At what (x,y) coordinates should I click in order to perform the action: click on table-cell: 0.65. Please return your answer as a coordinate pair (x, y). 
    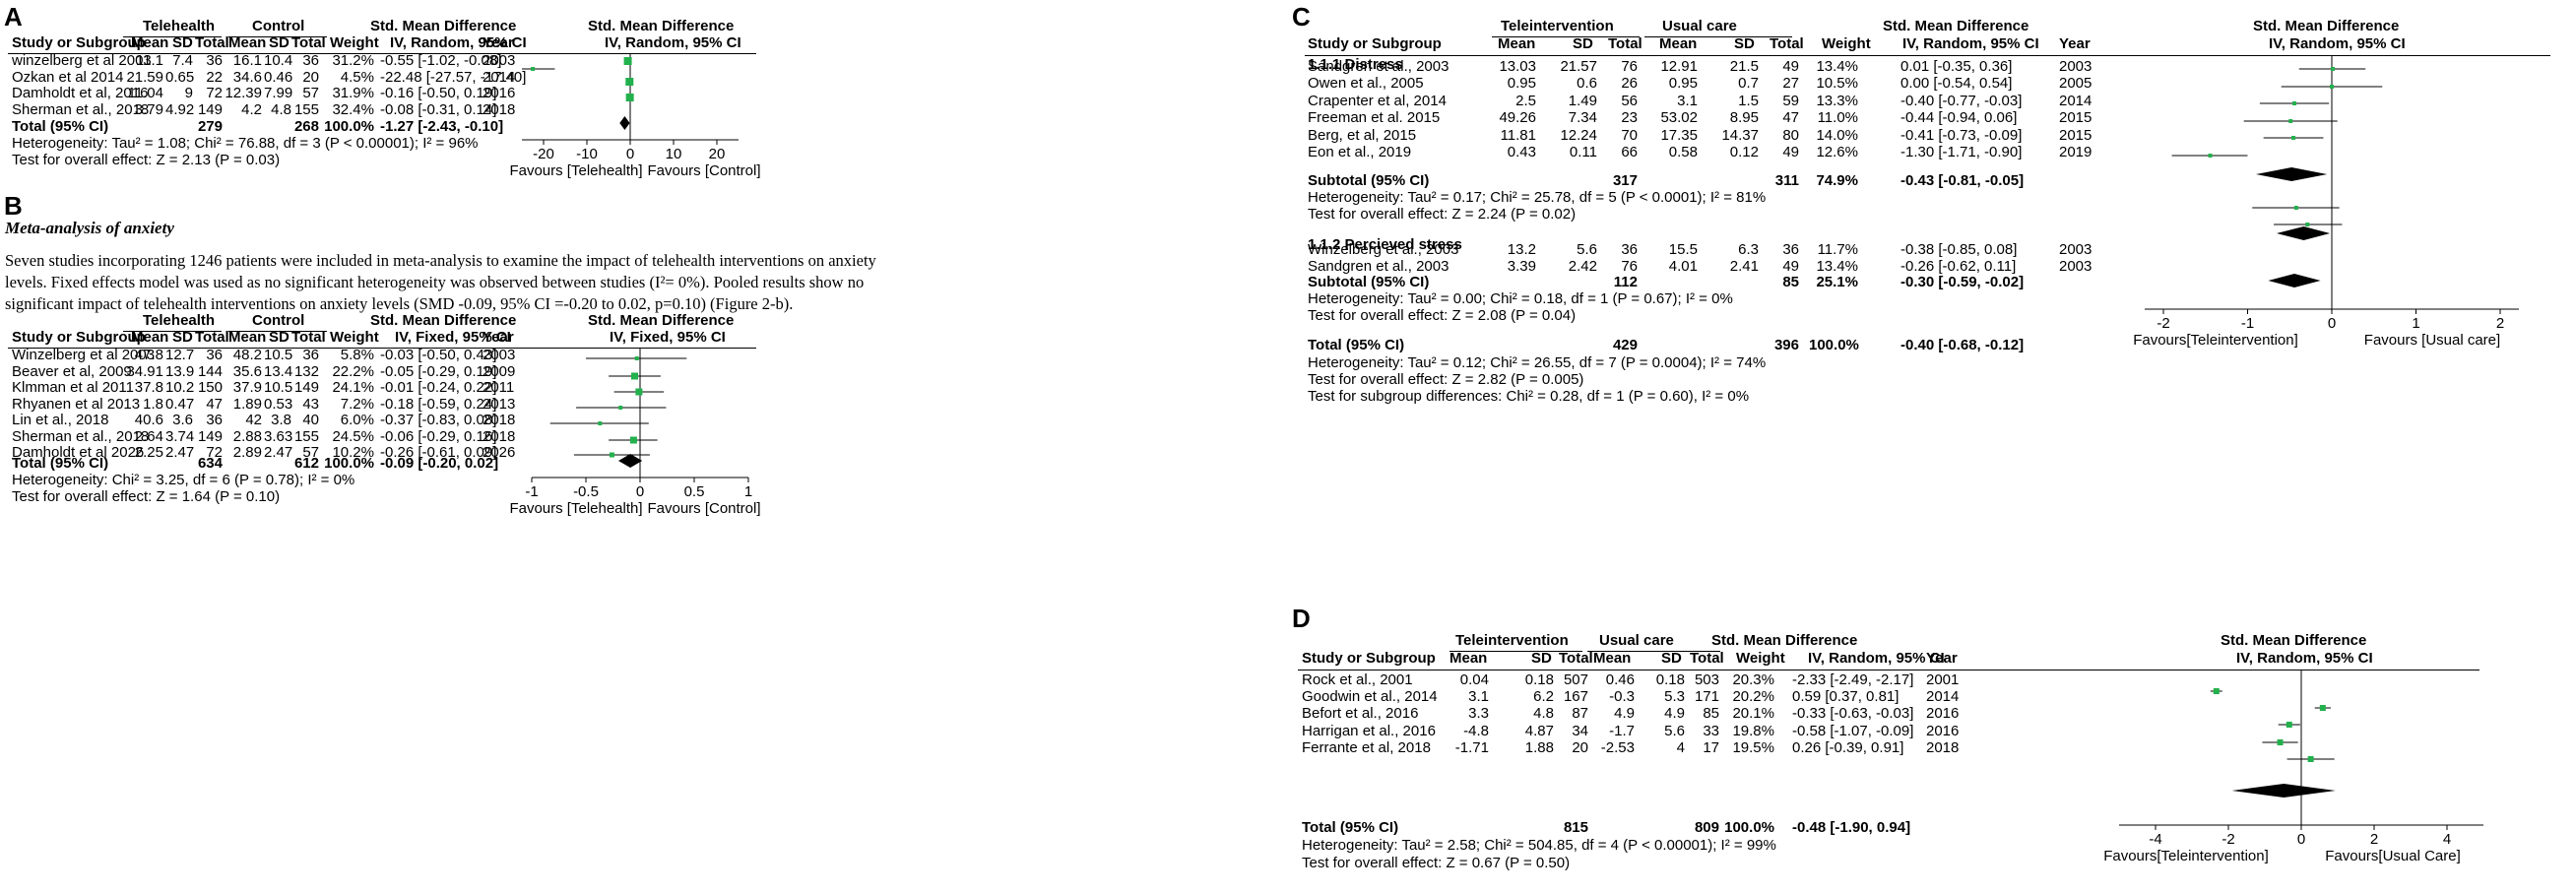
    Looking at the image, I should click on (180, 77).